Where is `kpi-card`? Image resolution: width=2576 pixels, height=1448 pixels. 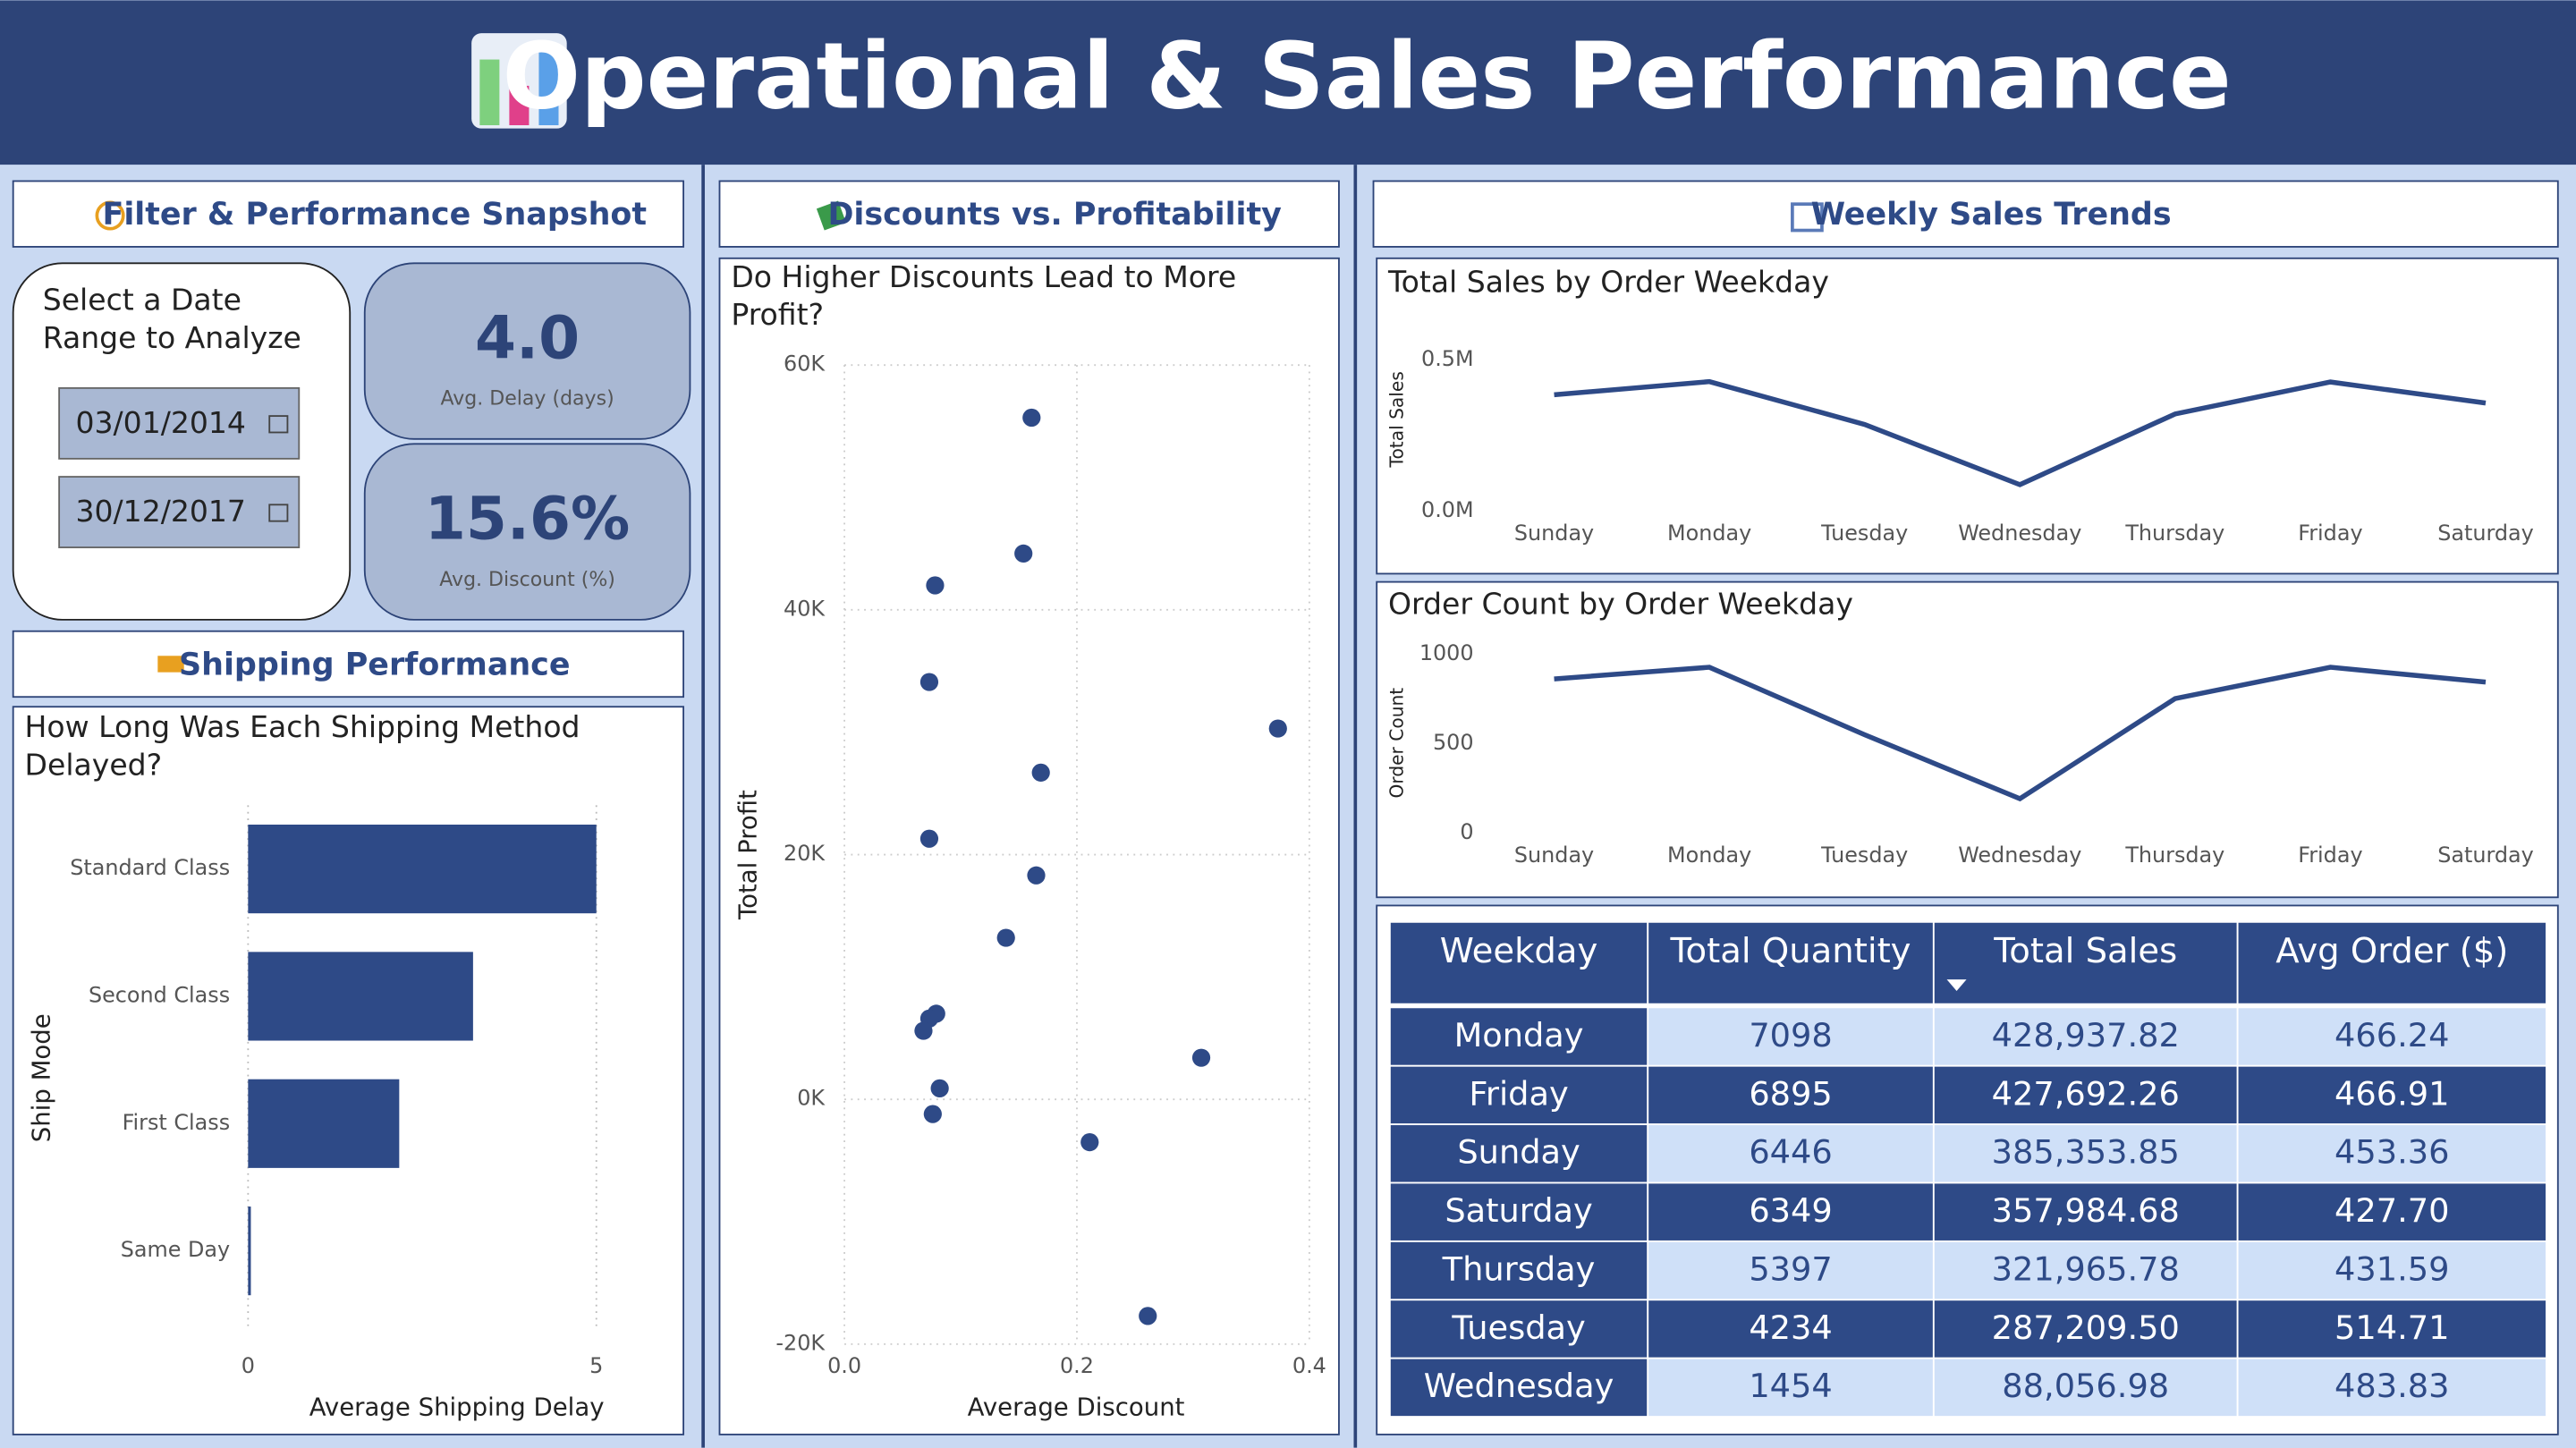
kpi-card is located at coordinates (527, 351).